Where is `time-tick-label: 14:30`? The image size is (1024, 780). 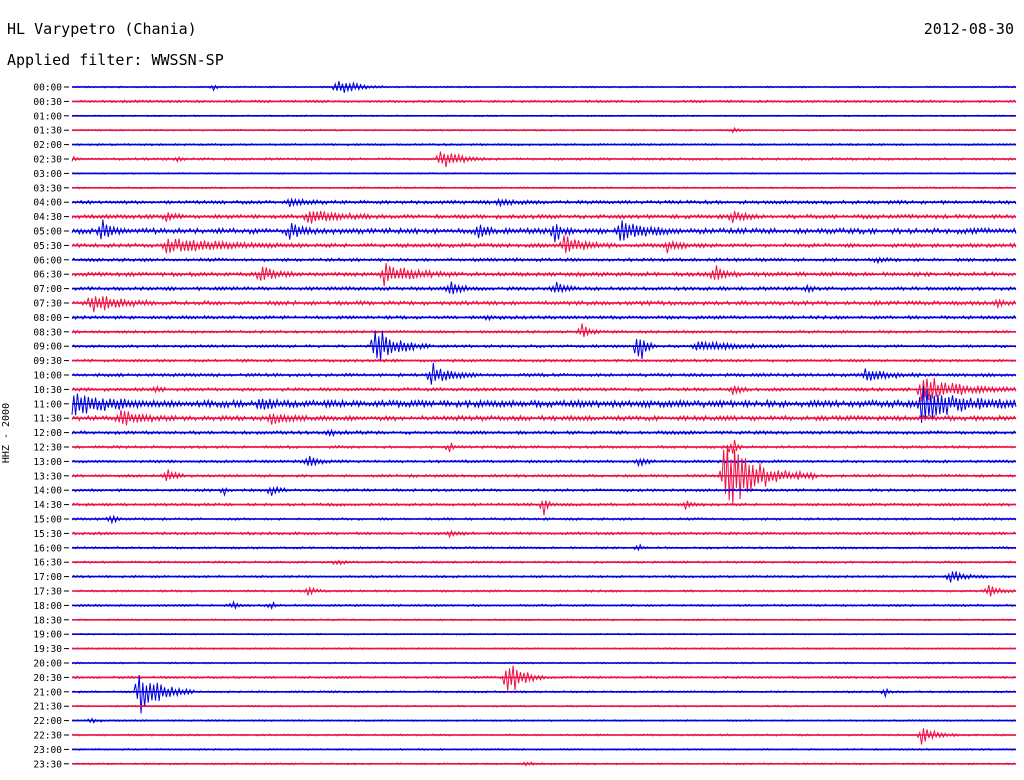
time-tick-label: 14:30 is located at coordinates (47, 505).